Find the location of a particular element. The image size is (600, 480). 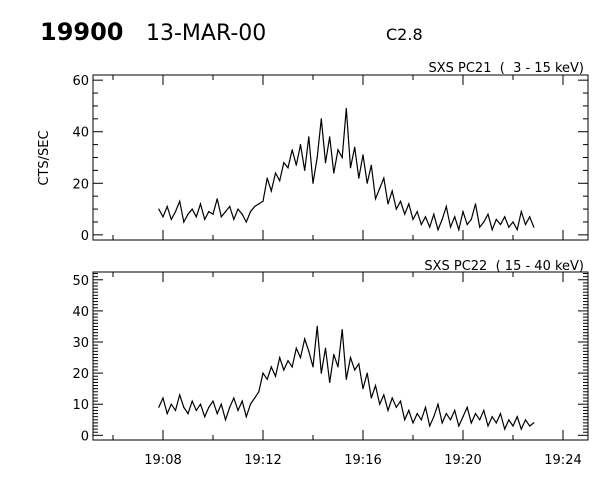

y-axis-label: CTS/SEC is located at coordinates (44, 157).